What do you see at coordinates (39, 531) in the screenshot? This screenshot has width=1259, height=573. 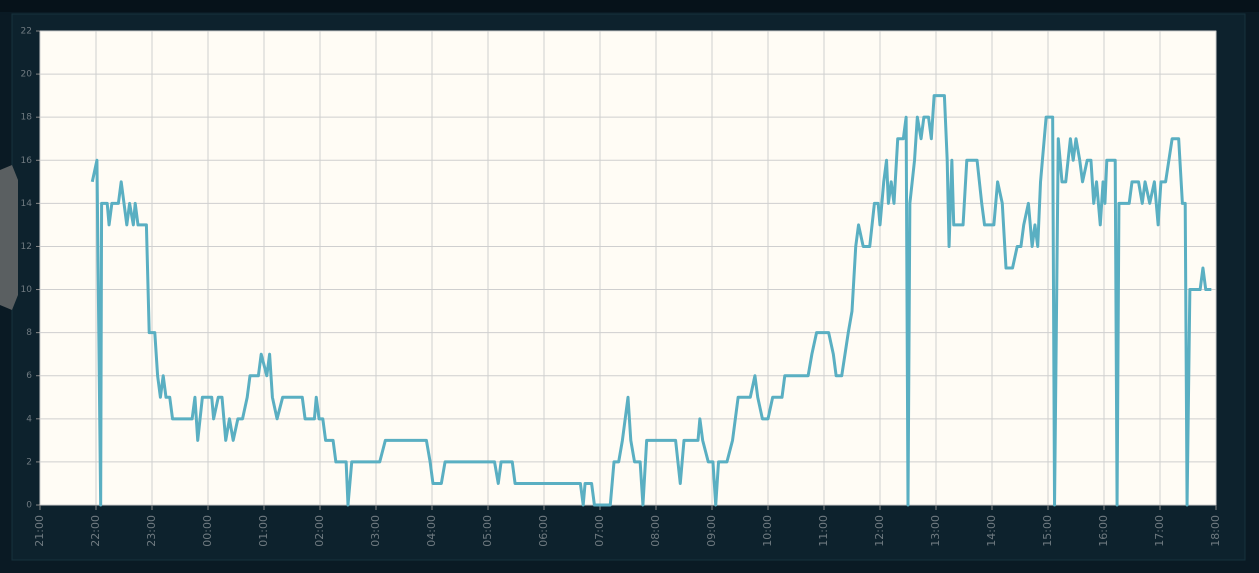 I see `x-tick-label: 21:00` at bounding box center [39, 531].